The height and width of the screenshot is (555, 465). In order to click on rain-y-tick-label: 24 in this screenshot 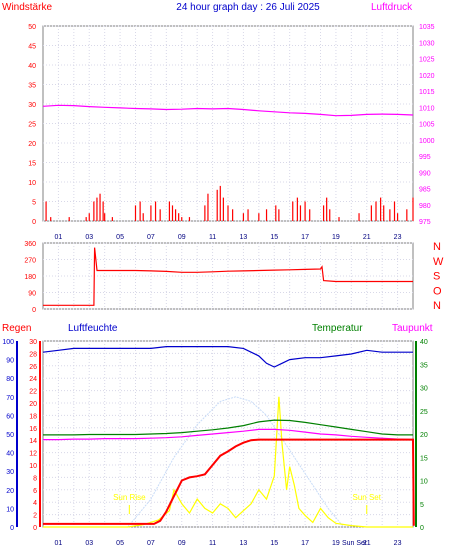, I will do `click(33, 379)`.